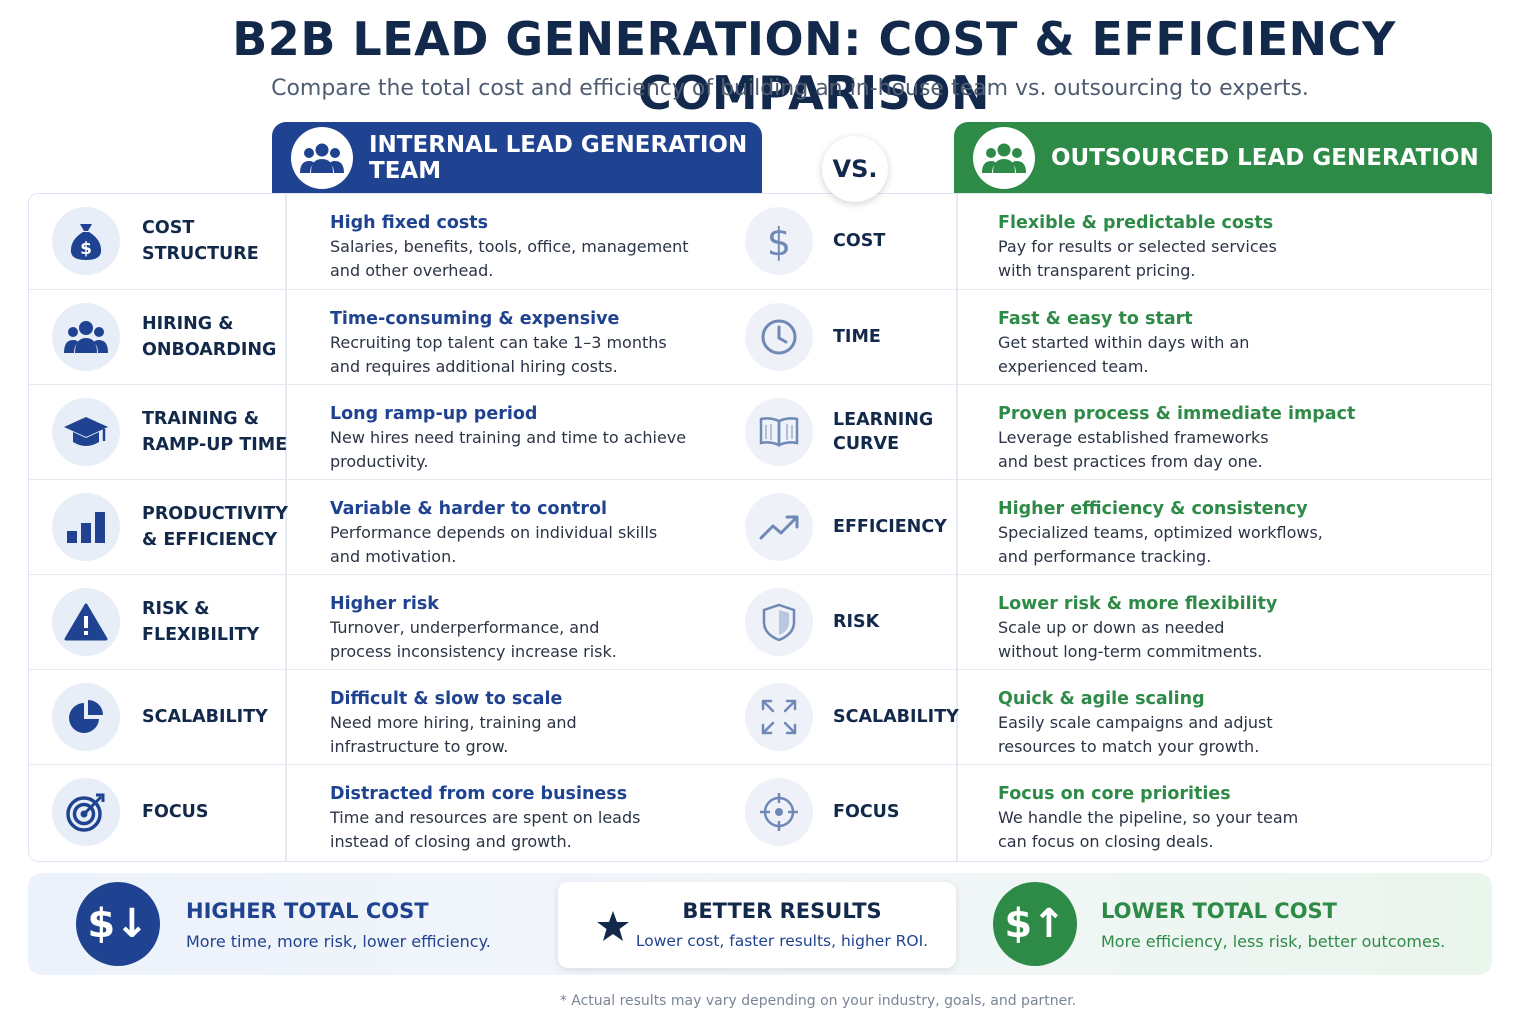  What do you see at coordinates (1095, 319) in the screenshot?
I see `outsourced-cell-title: Fast & easy to start` at bounding box center [1095, 319].